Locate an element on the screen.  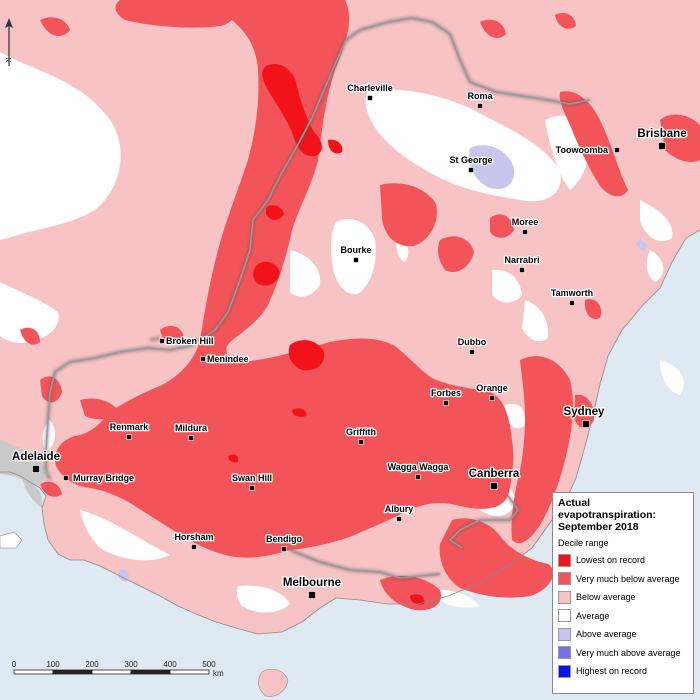
legend-label: Lowest on record is located at coordinates (611, 560).